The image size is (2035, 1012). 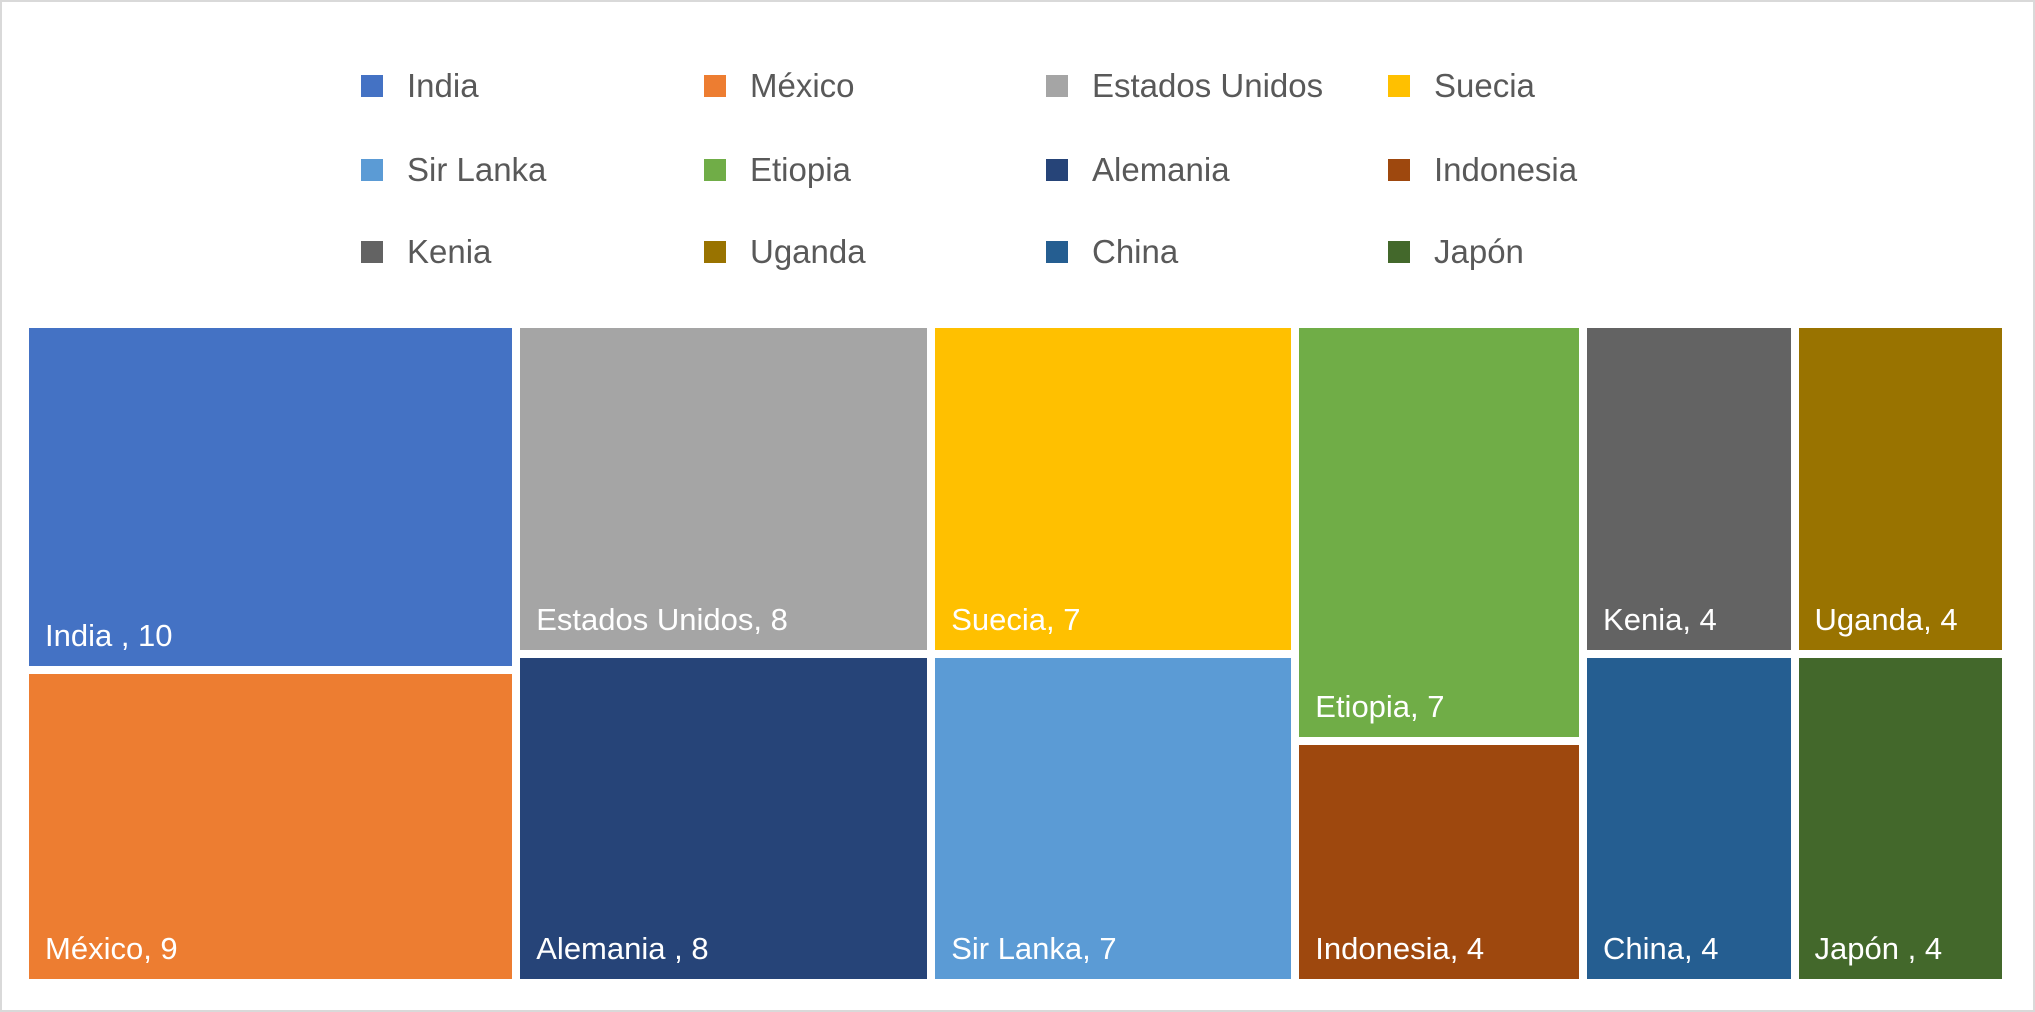 I want to click on legend-label: Sir Lanka, so click(x=477, y=169).